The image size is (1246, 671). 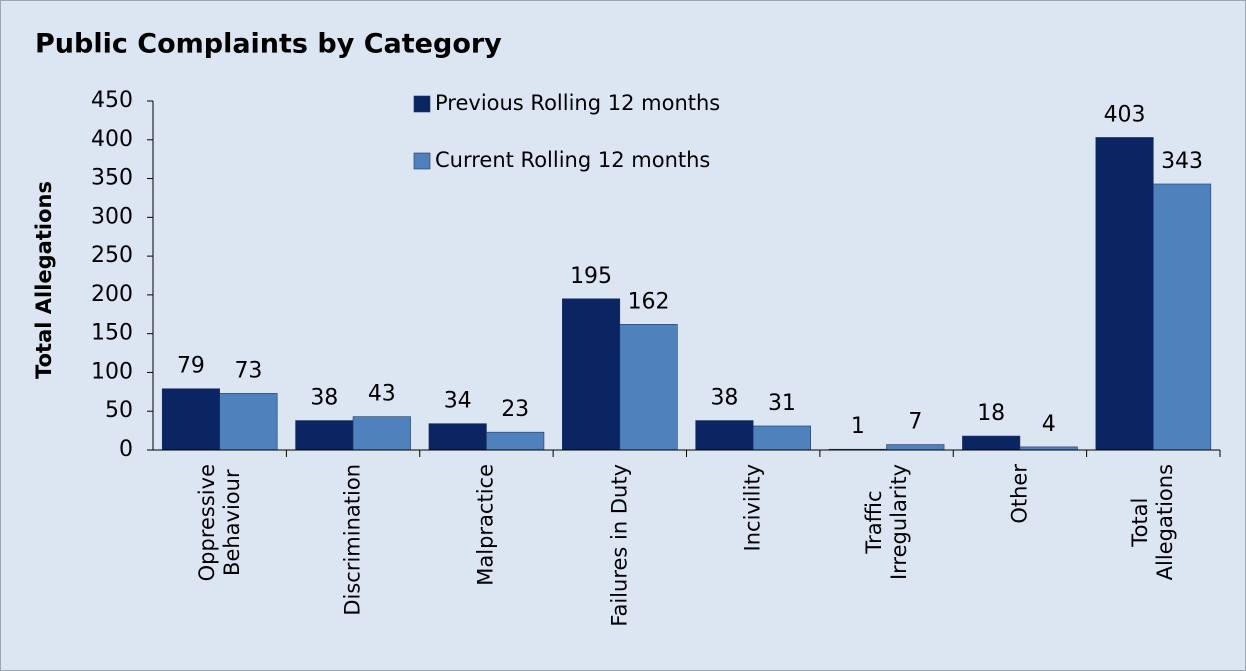 What do you see at coordinates (886, 522) in the screenshot?
I see `x-tick-label: Traffic Irregularity` at bounding box center [886, 522].